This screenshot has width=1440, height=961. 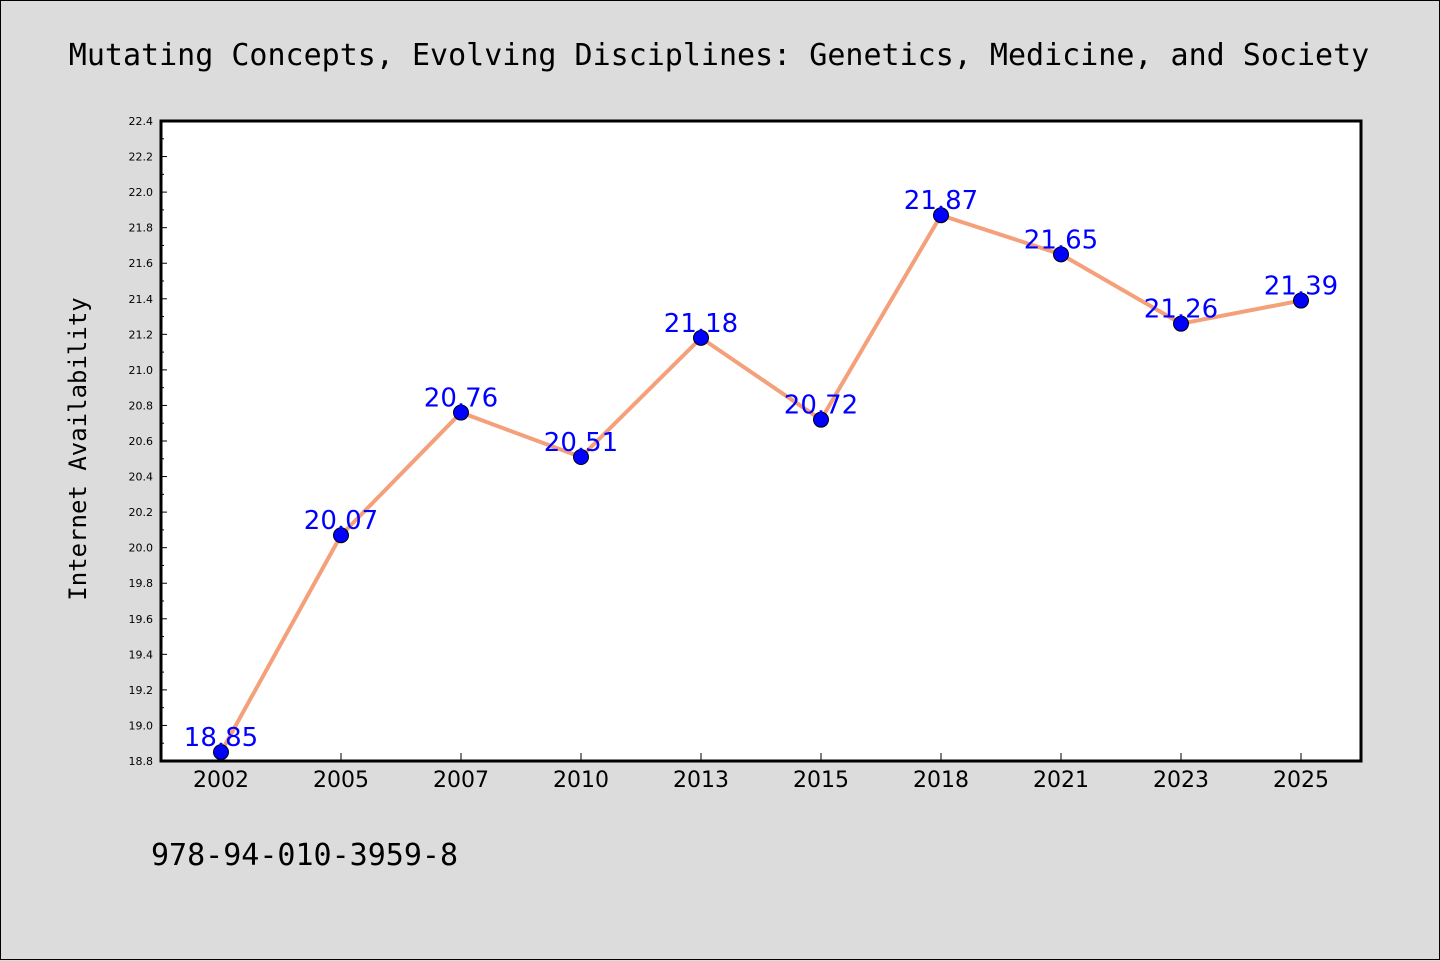 What do you see at coordinates (141, 299) in the screenshot?
I see `y-tick-label: 21.4` at bounding box center [141, 299].